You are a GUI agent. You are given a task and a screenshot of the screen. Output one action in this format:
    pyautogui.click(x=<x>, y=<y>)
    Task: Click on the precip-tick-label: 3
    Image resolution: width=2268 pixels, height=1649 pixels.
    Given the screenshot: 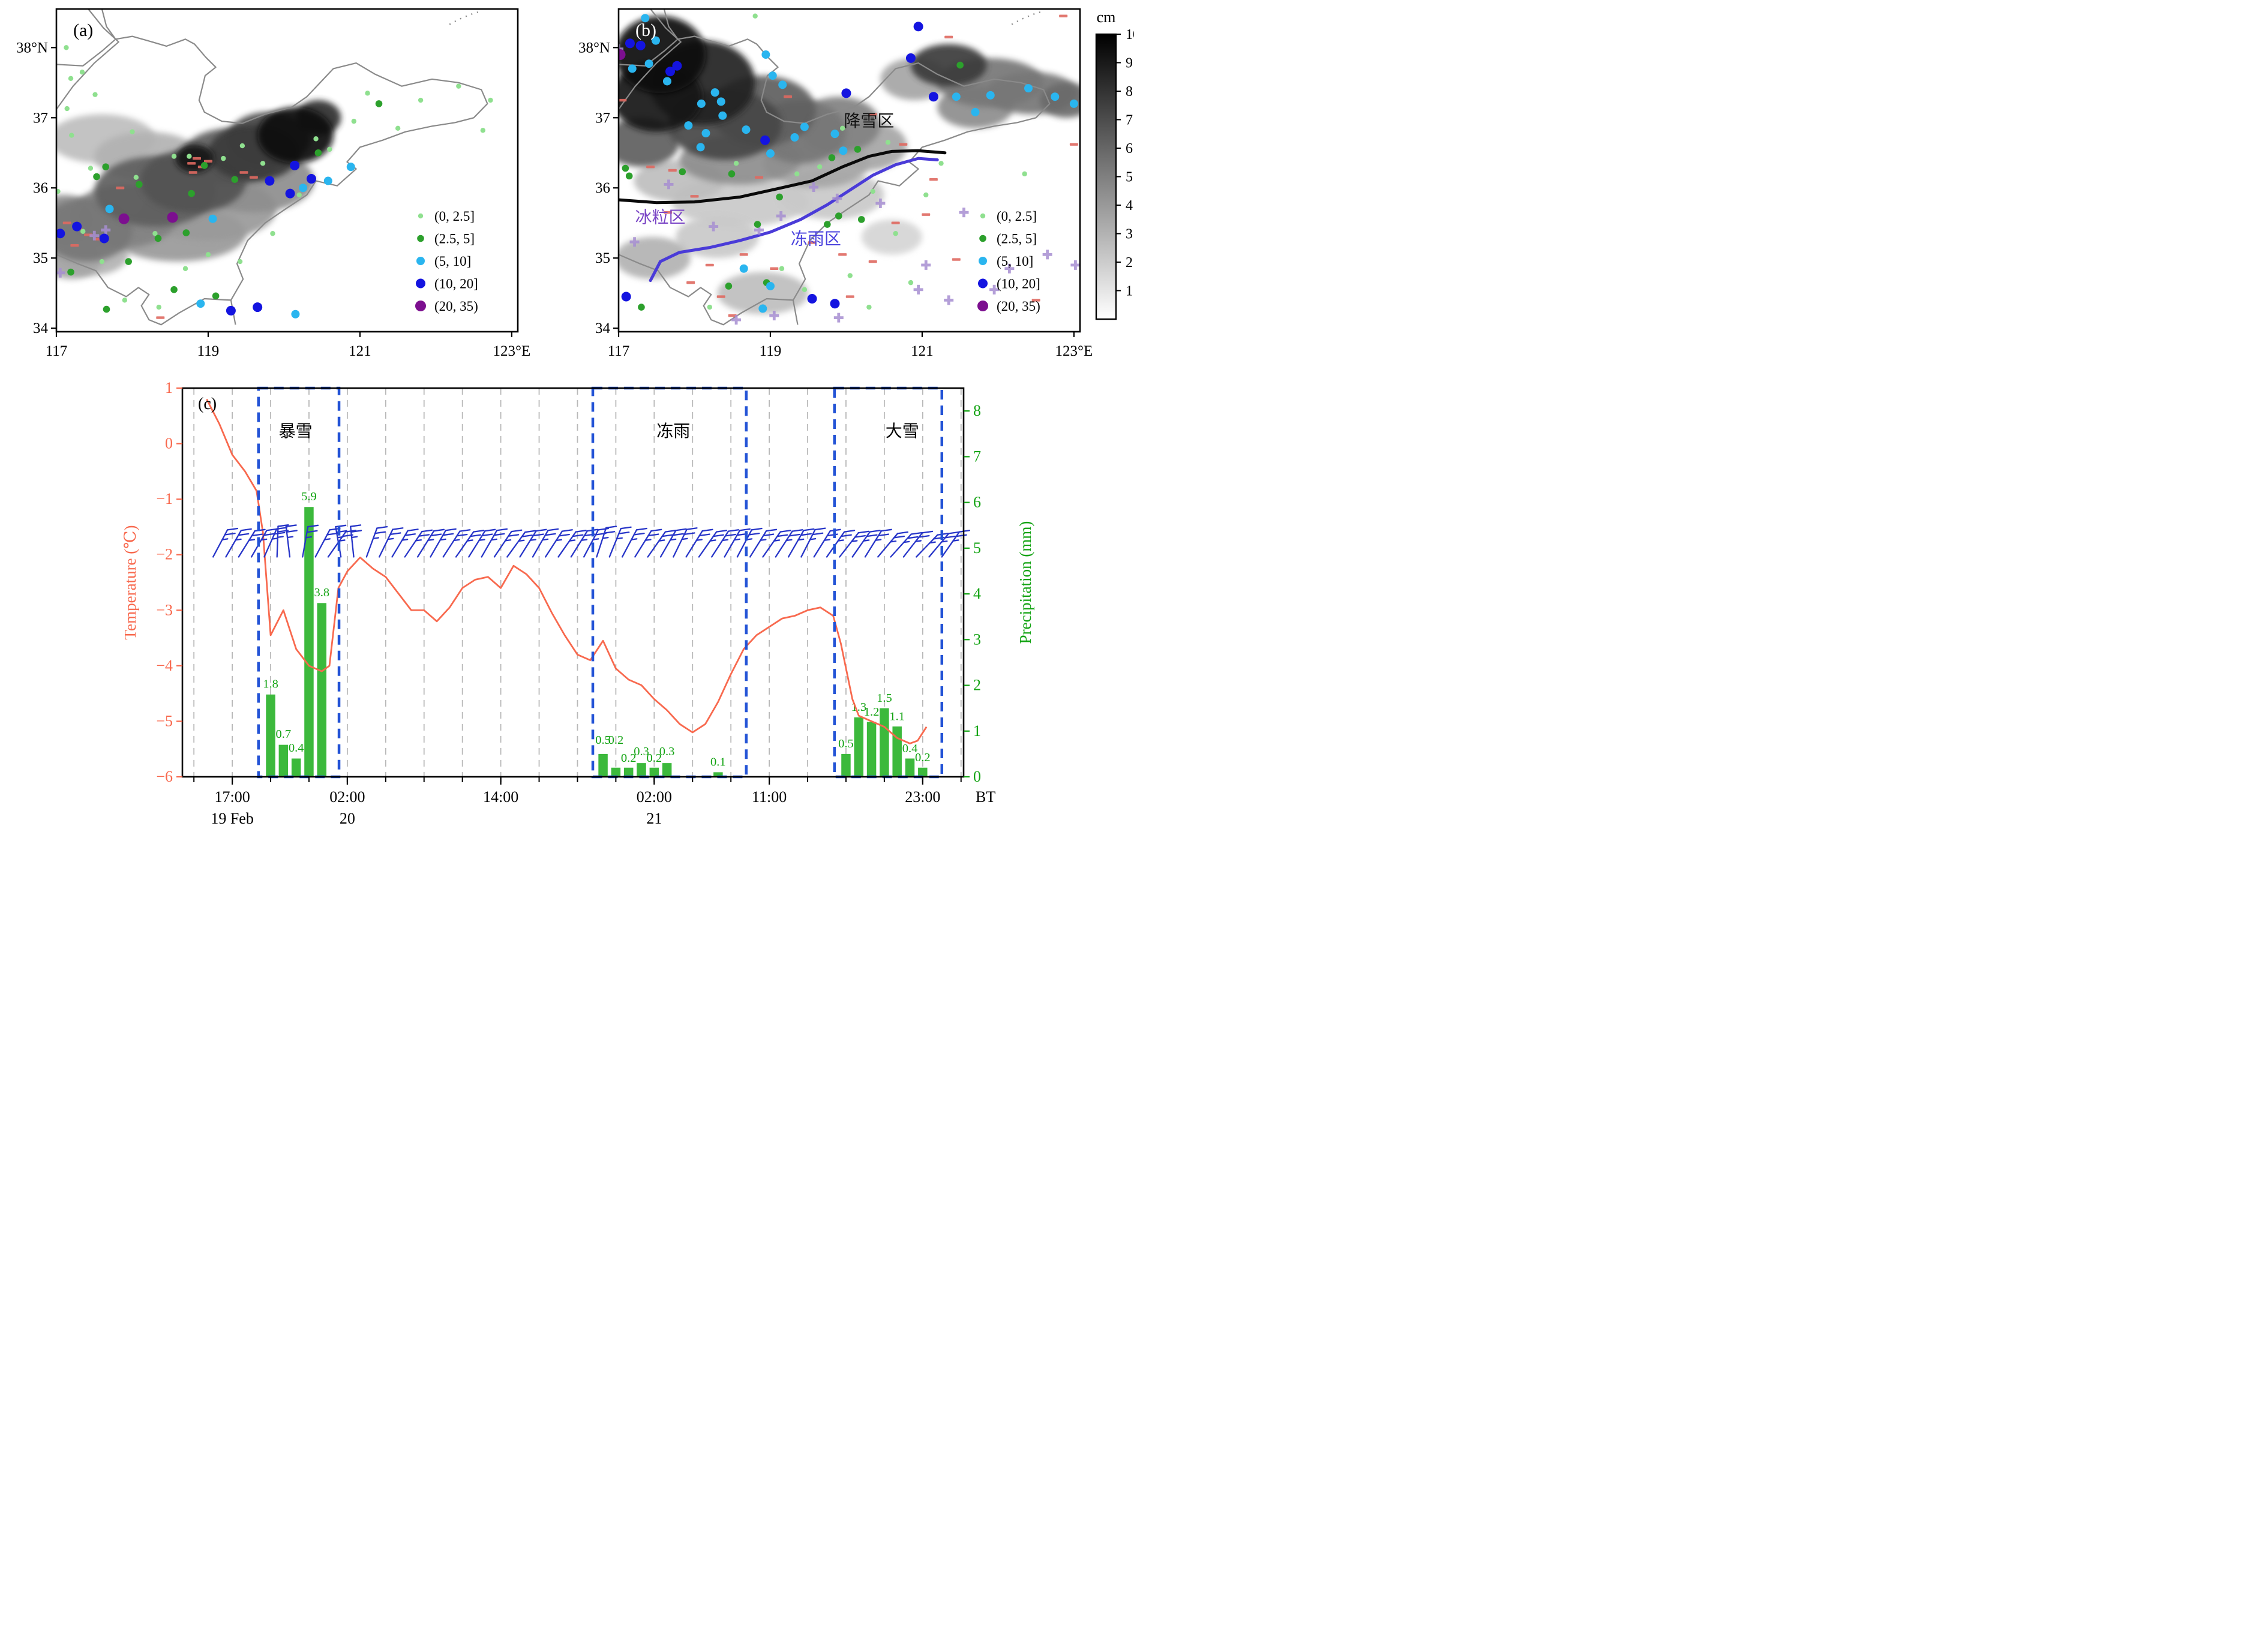 What is the action you would take?
    pyautogui.click(x=977, y=639)
    